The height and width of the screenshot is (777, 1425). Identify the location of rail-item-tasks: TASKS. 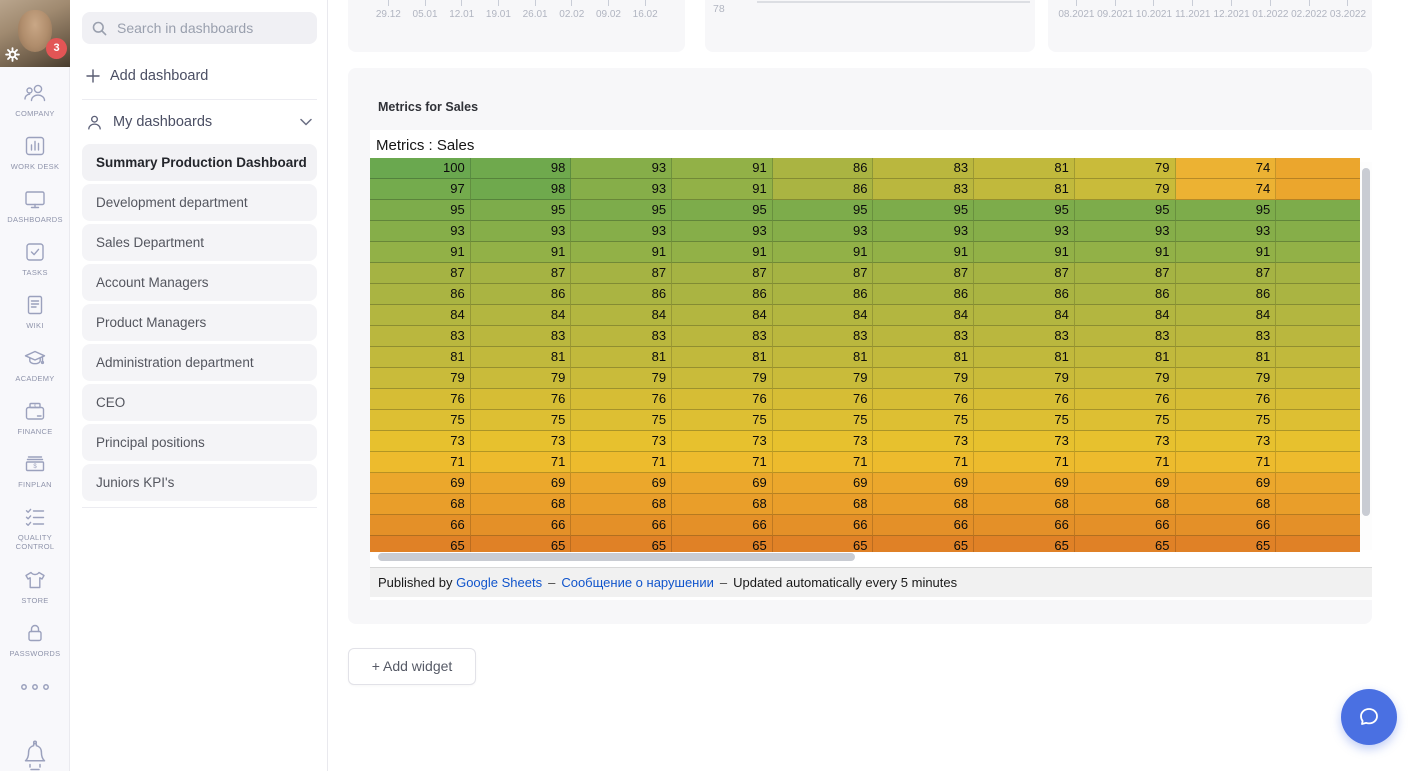
(35, 258).